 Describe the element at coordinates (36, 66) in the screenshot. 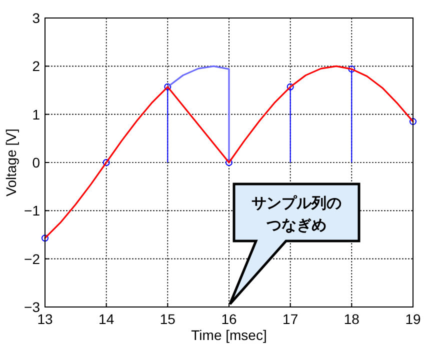

I see `y-tick-label: 2` at that location.